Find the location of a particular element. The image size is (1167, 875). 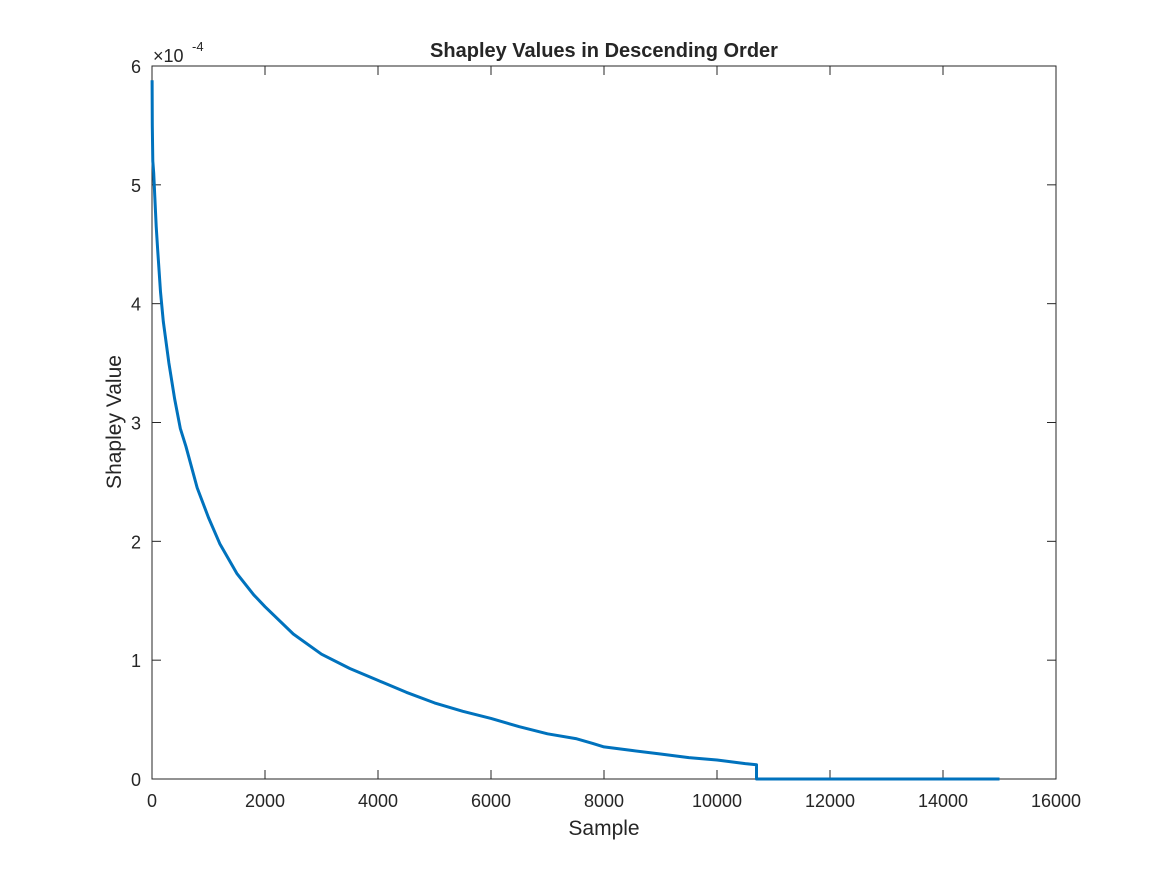

x-tick-label: 2000 is located at coordinates (265, 801).